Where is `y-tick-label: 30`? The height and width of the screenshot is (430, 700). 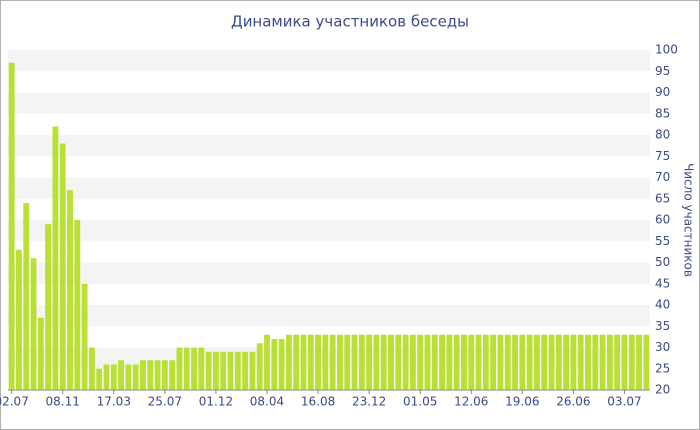 y-tick-label: 30 is located at coordinates (662, 347).